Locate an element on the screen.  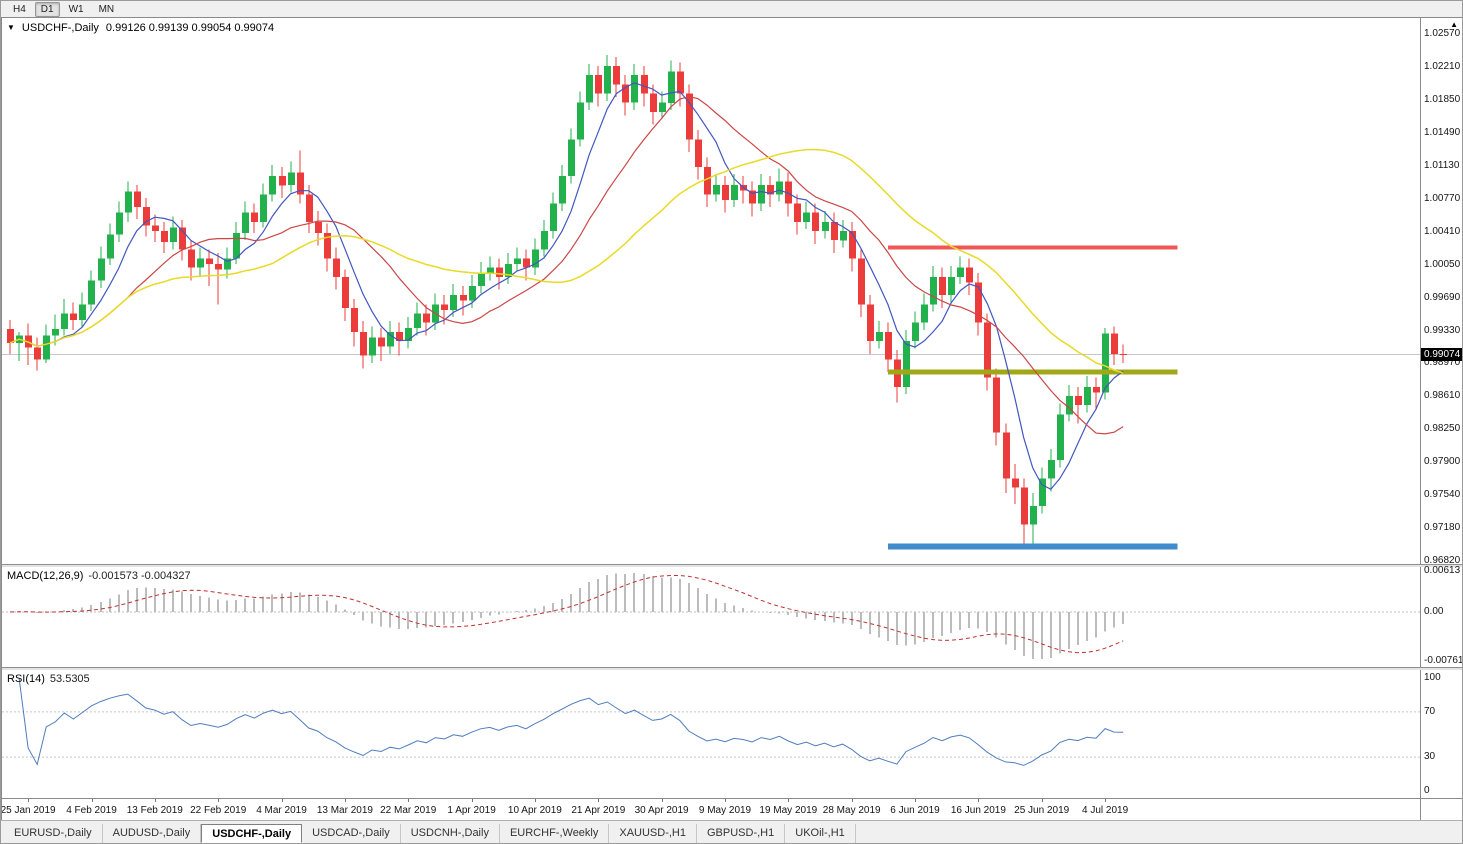
time-axis-label: 21 Apr 2019 is located at coordinates (598, 811).